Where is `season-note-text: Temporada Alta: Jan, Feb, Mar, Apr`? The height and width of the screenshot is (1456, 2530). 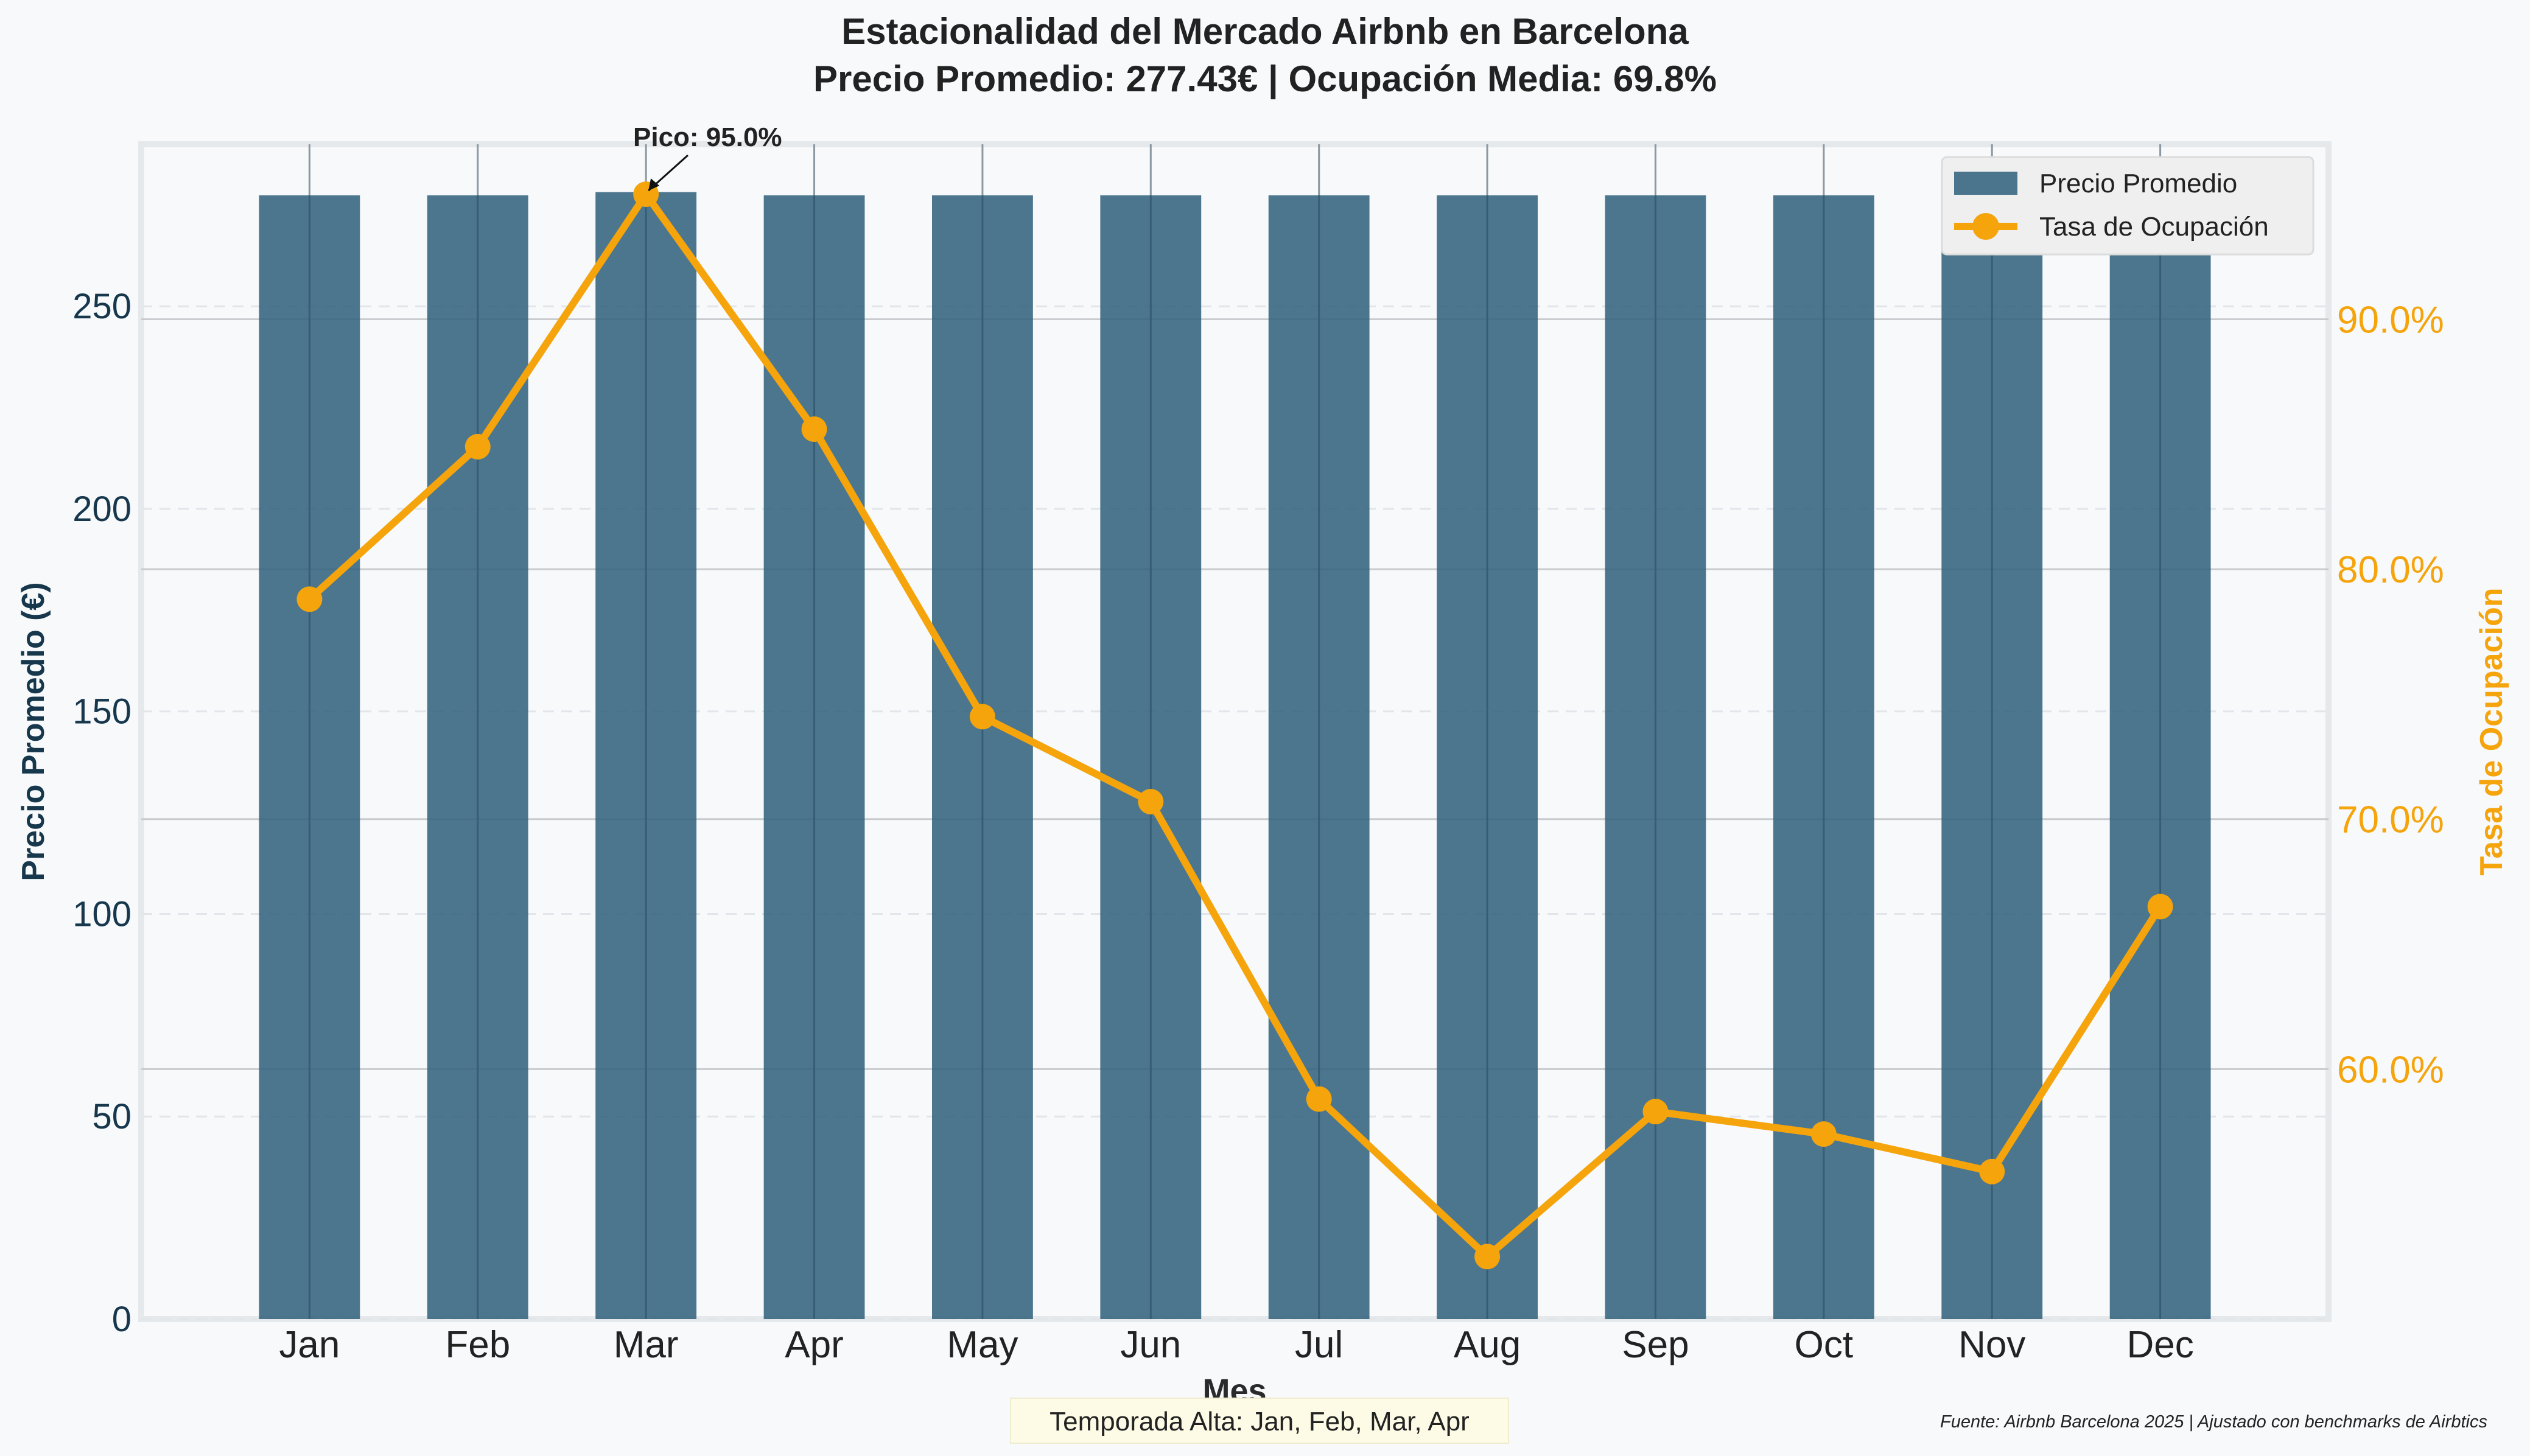
season-note-text: Temporada Alta: Jan, Feb, Mar, Apr is located at coordinates (1260, 1422).